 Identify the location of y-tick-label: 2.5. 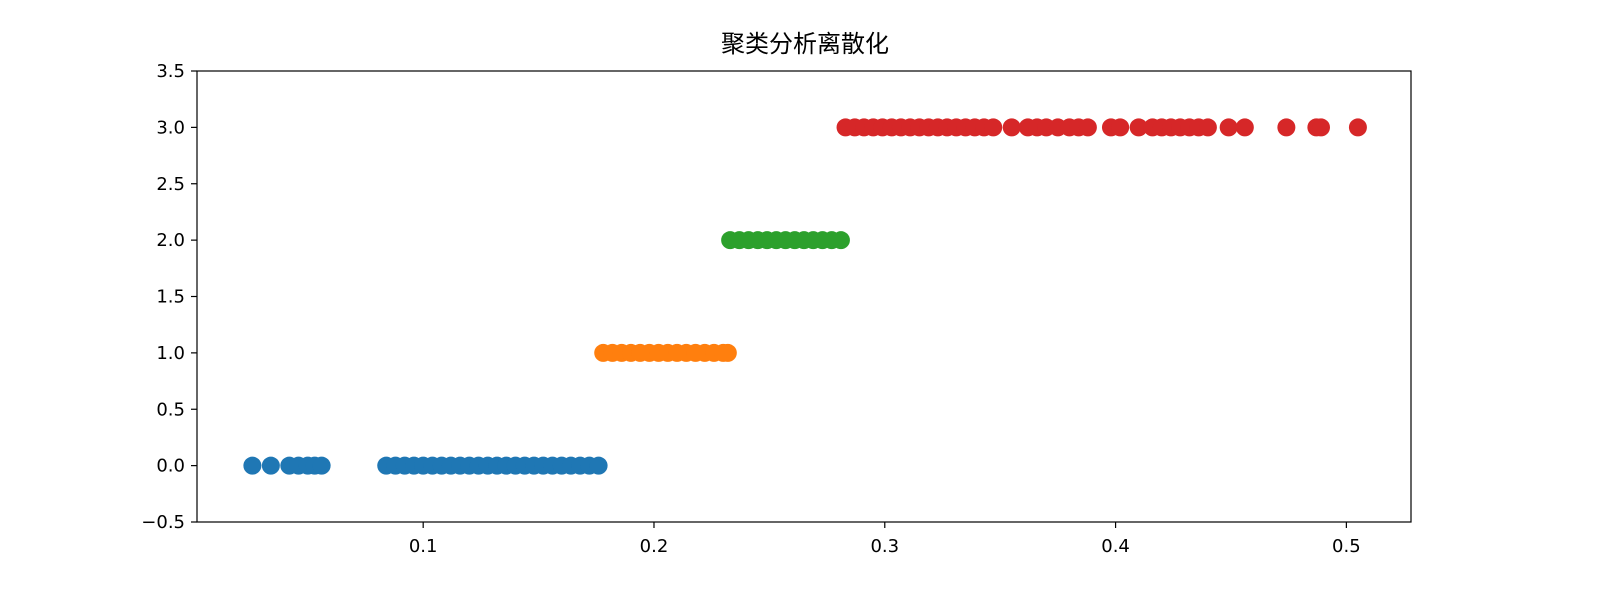
(170, 184).